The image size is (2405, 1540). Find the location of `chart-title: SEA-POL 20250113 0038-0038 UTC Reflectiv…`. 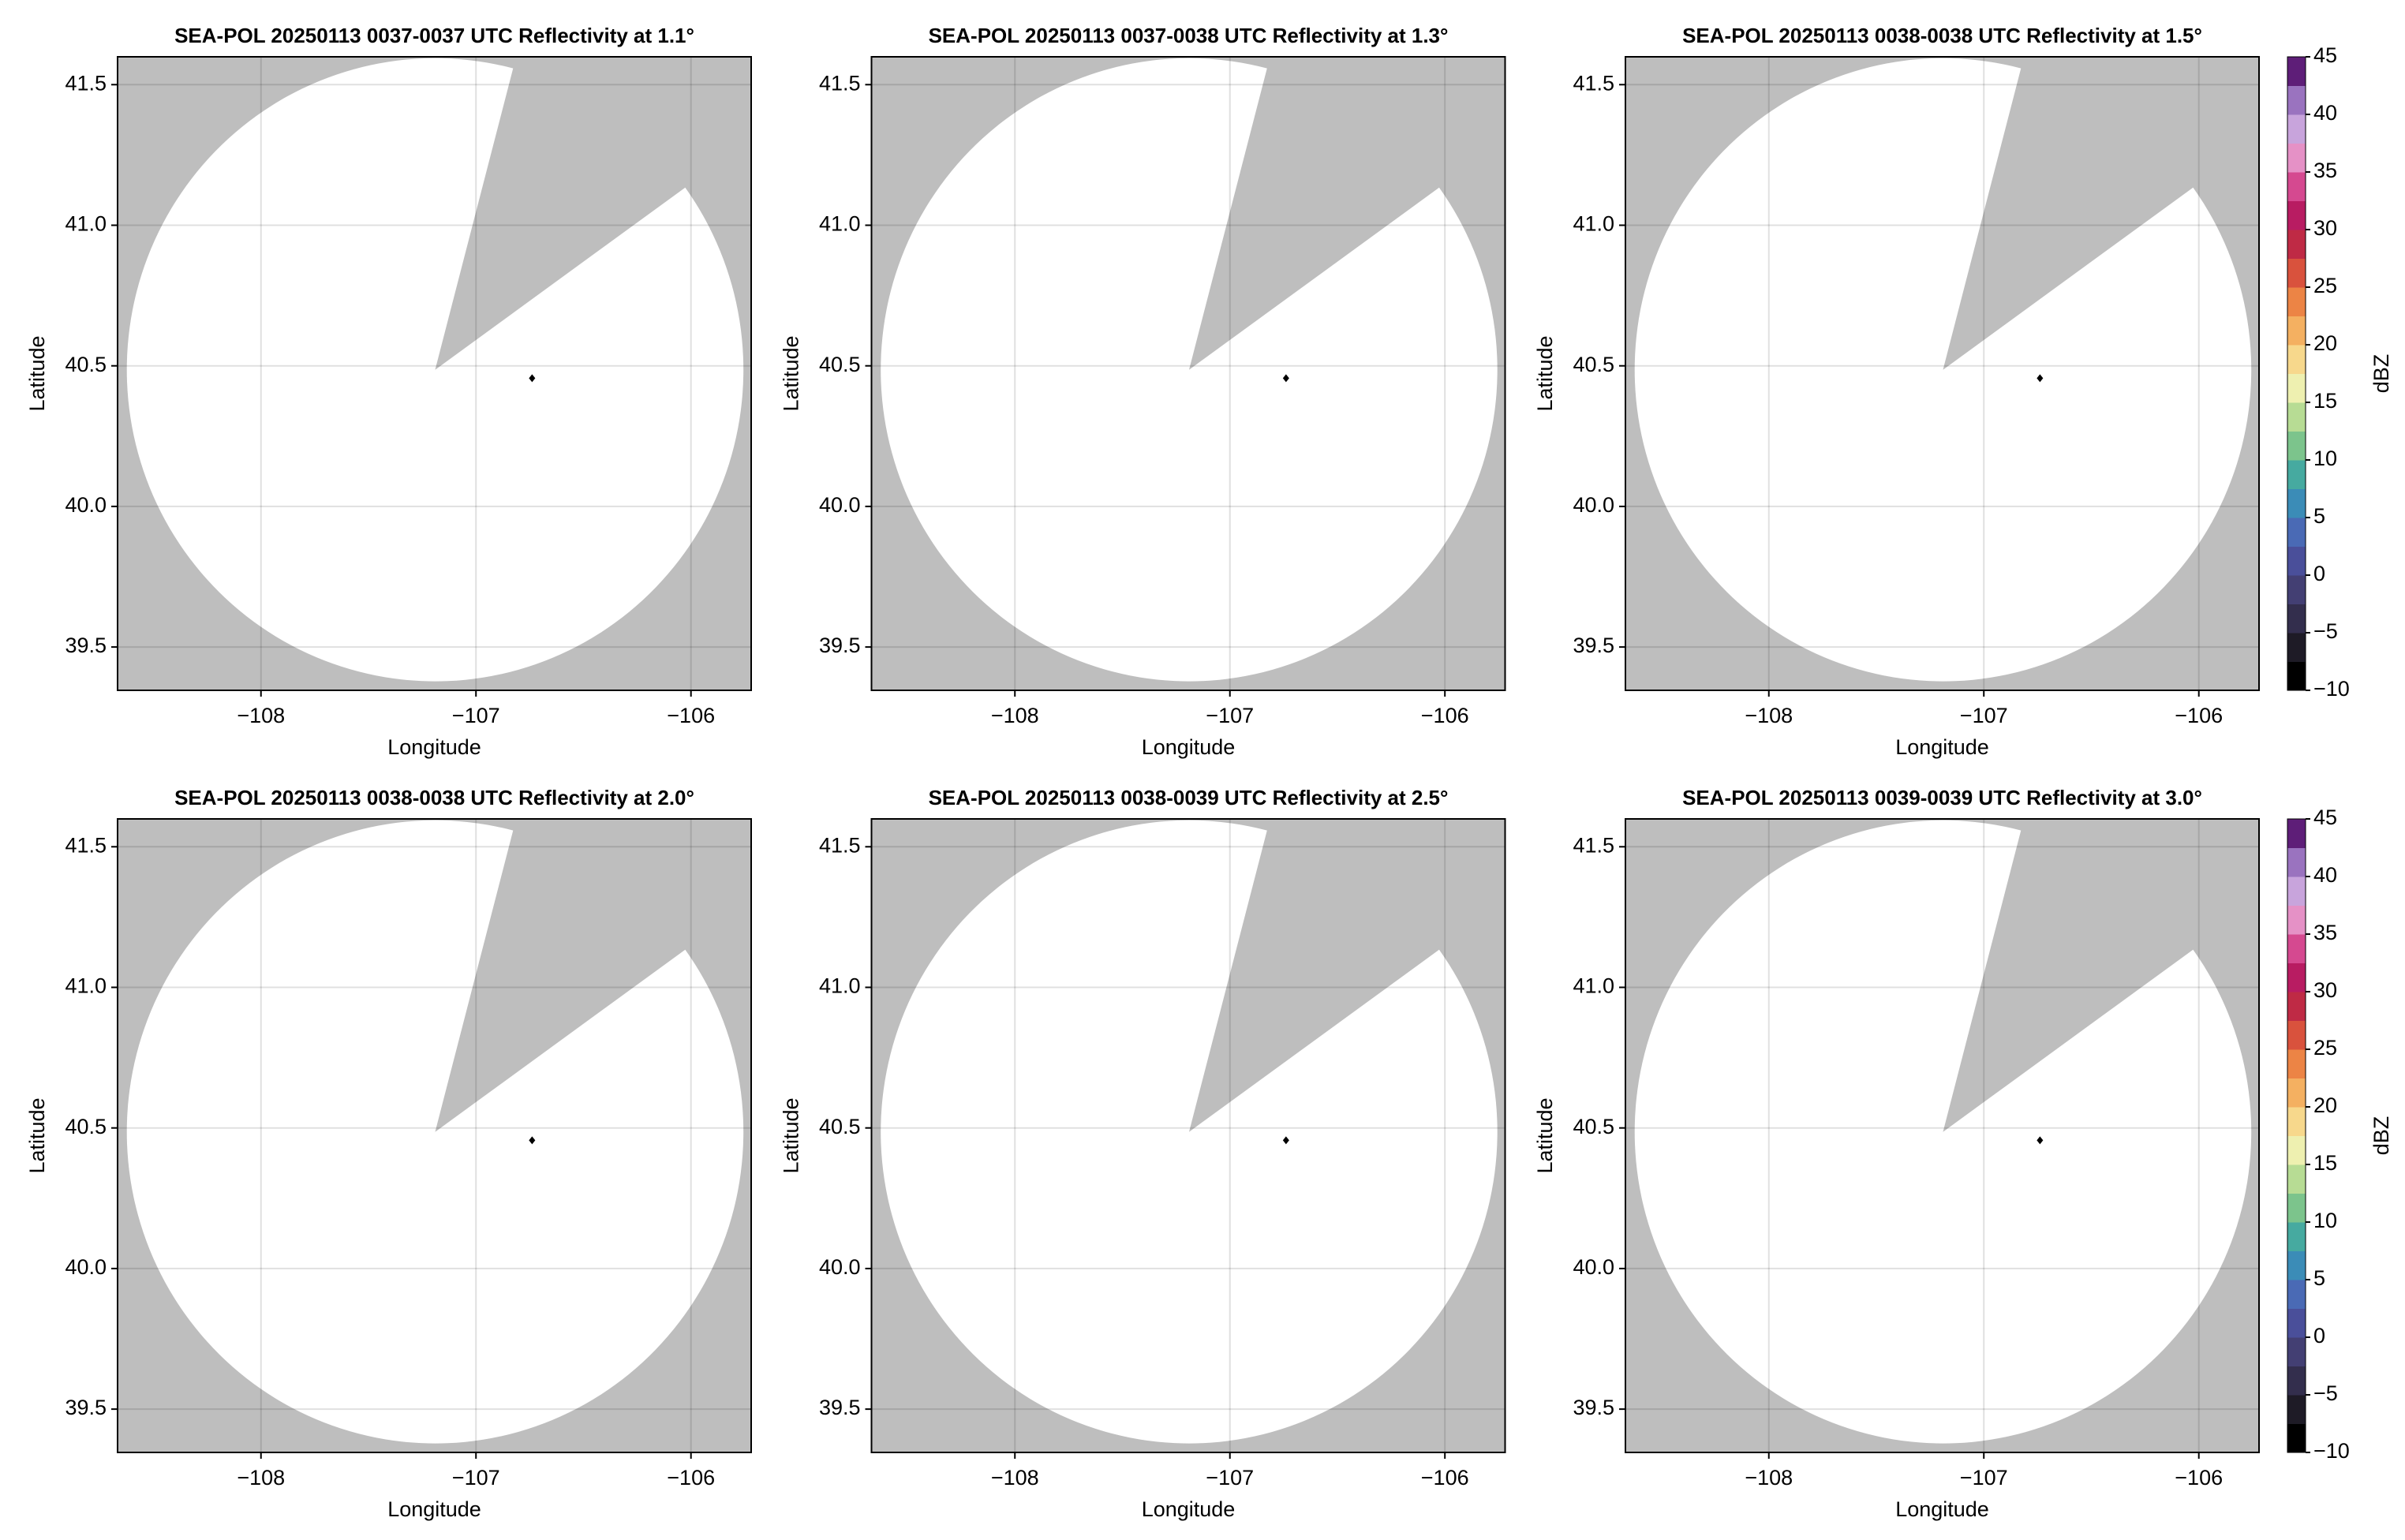

chart-title: SEA-POL 20250113 0038-0038 UTC Reflectiv… is located at coordinates (1942, 35).